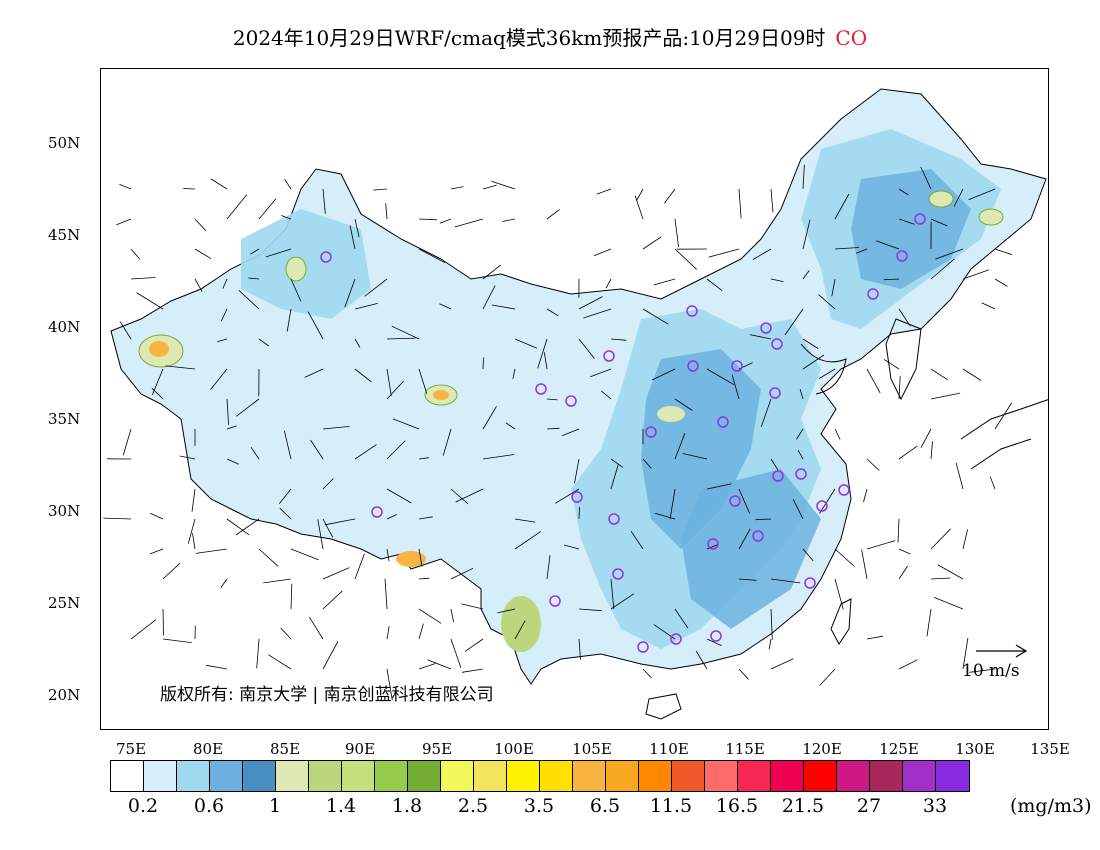 This screenshot has height=850, width=1100. I want to click on hotspot-northeast, so click(941, 199).